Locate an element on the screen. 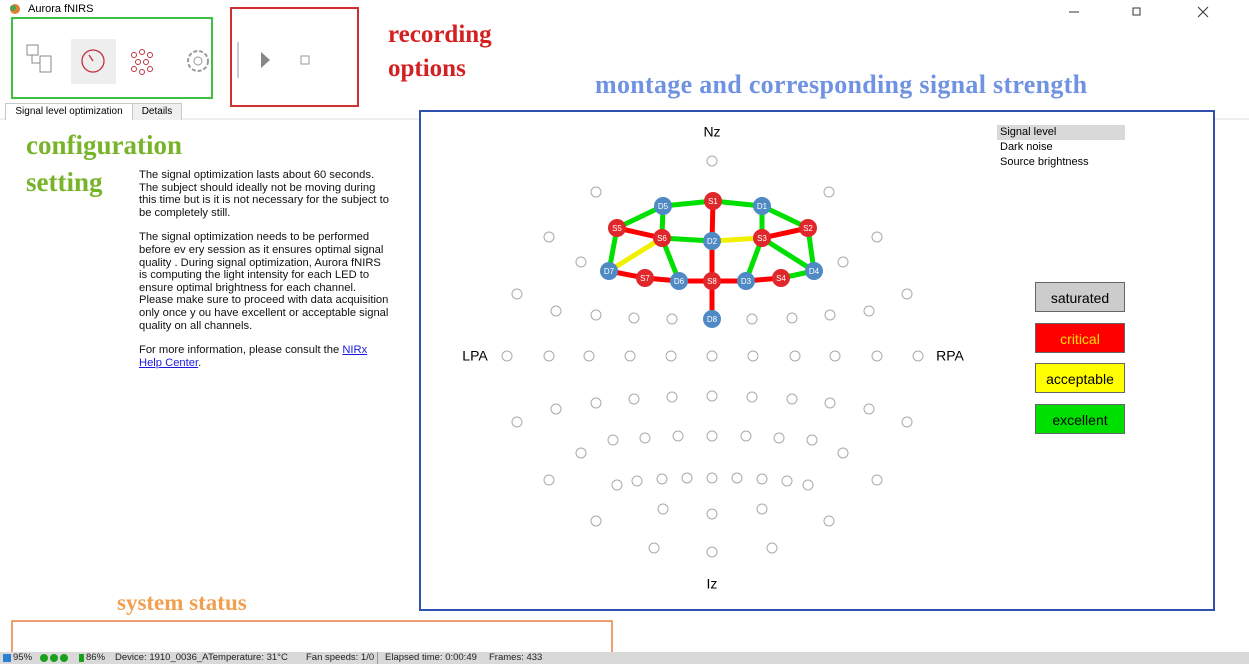 The width and height of the screenshot is (1249, 664). settings-icon is located at coordinates (198, 61).